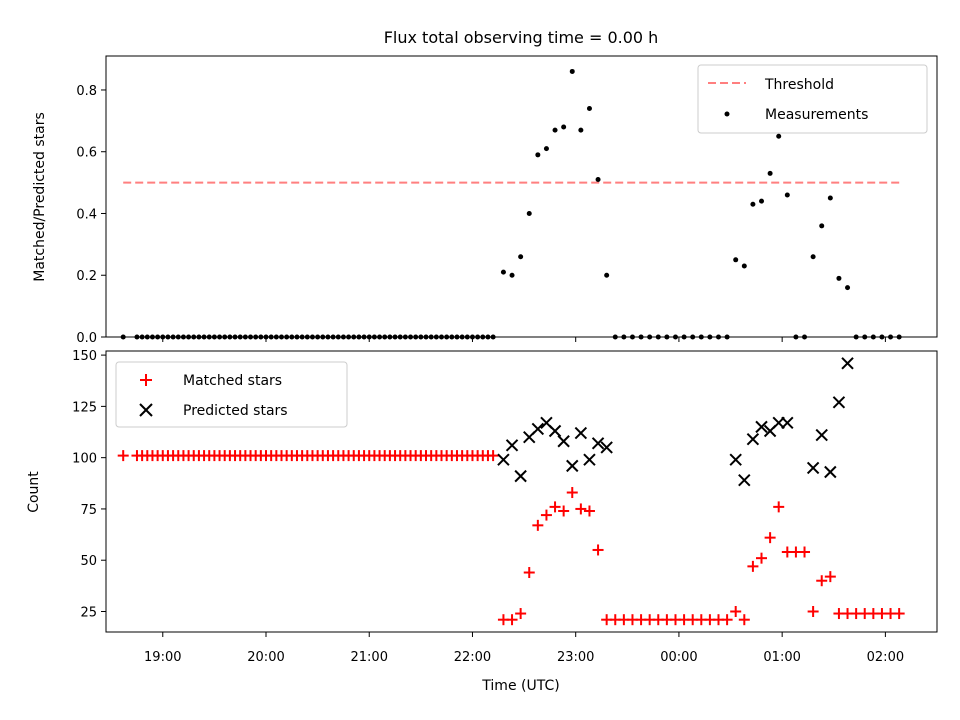 This screenshot has height=720, width=960. What do you see at coordinates (86, 276) in the screenshot?
I see `top-y-tick-label: 0.2` at bounding box center [86, 276].